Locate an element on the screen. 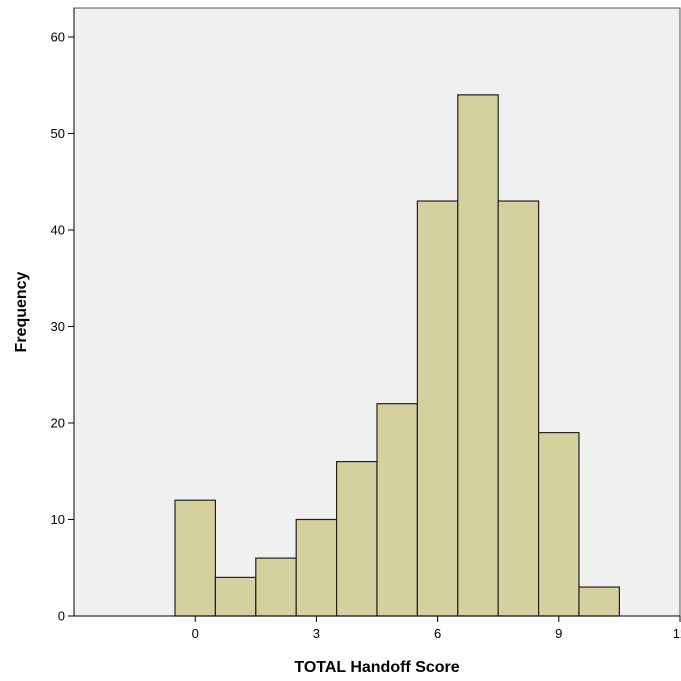 This screenshot has width=681, height=681. y-tick-label-5: 50 is located at coordinates (58, 133).